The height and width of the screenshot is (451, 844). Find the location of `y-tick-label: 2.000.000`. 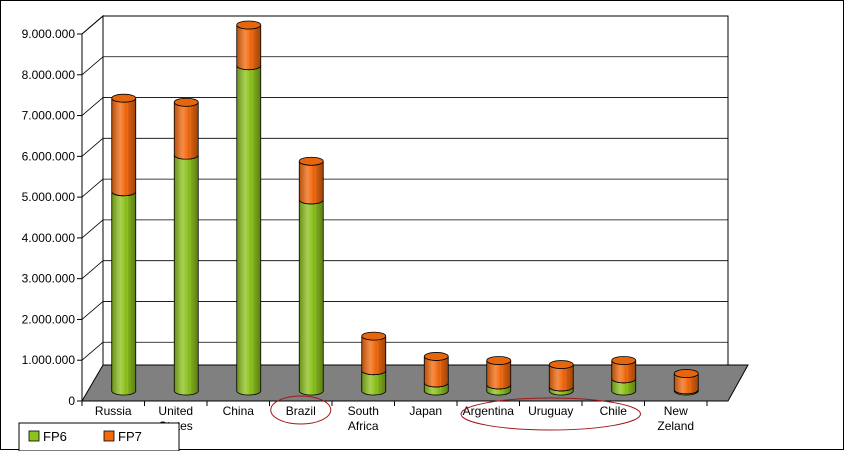

y-tick-label: 2.000.000 is located at coordinates (49, 319).